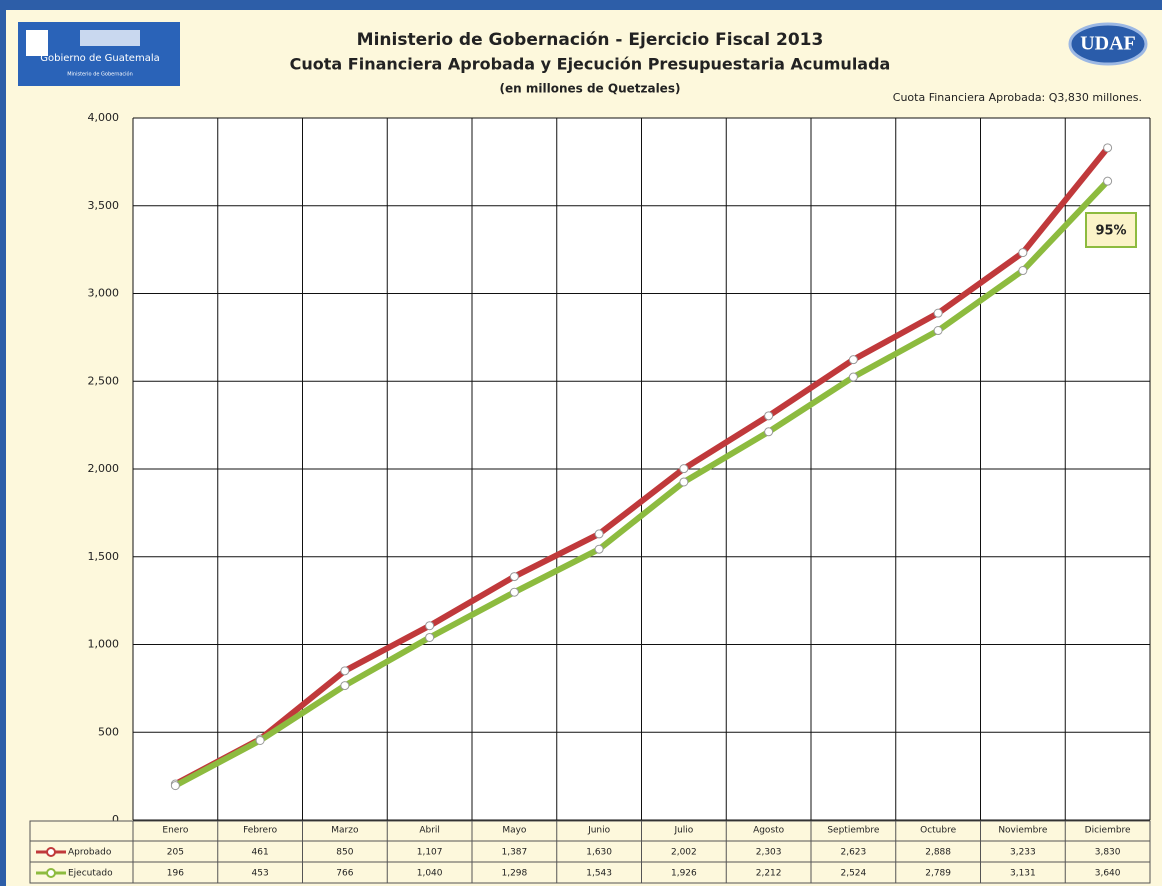 This screenshot has height=890, width=1162. Describe the element at coordinates (344, 853) in the screenshot. I see `table-value: 850` at that location.